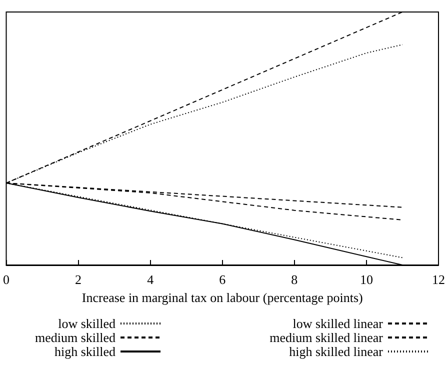  What do you see at coordinates (87, 323) in the screenshot?
I see `legend-label: low skilled` at bounding box center [87, 323].